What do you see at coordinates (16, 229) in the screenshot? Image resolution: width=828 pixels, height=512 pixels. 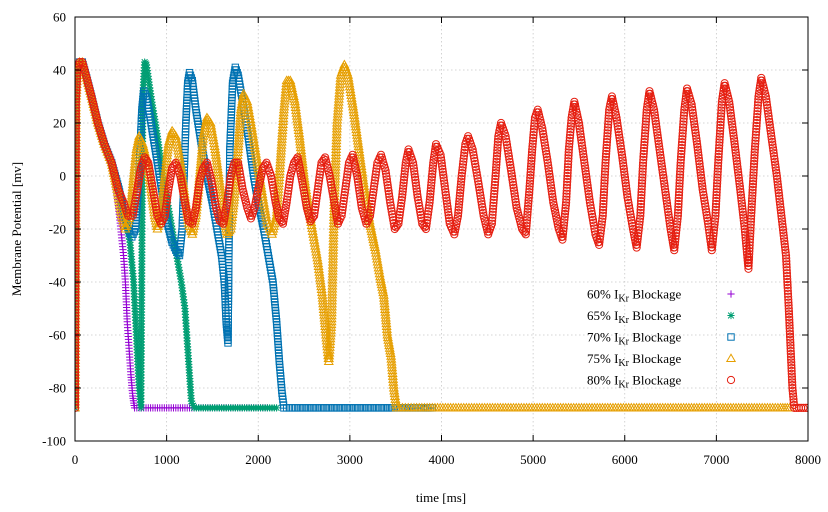 I see `y-axis-label: Membrane Potential [mv]` at bounding box center [16, 229].